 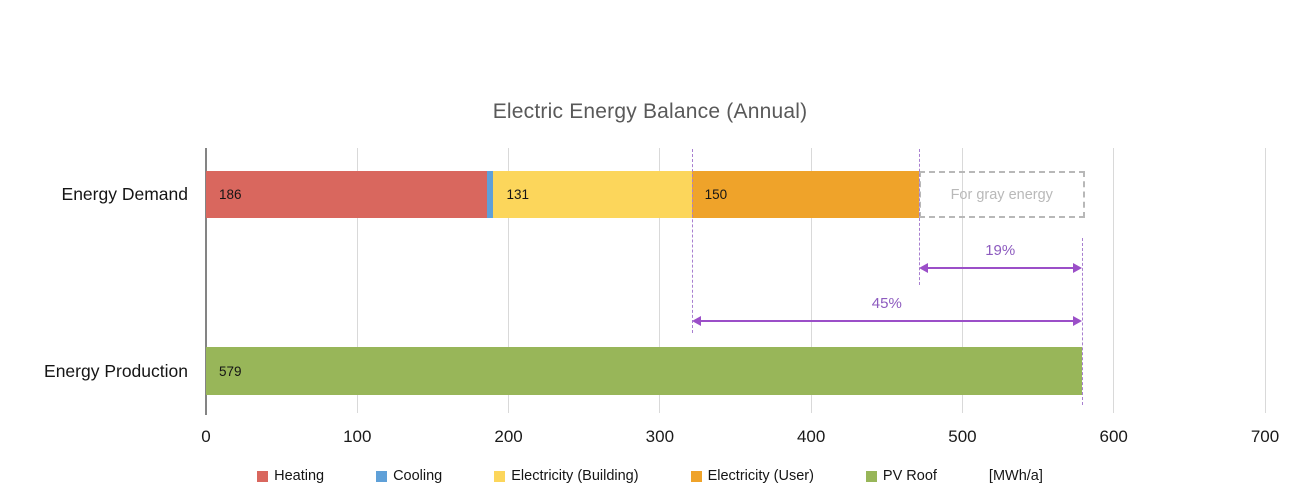 I want to click on legend-label: Electricity (Building), so click(x=575, y=476).